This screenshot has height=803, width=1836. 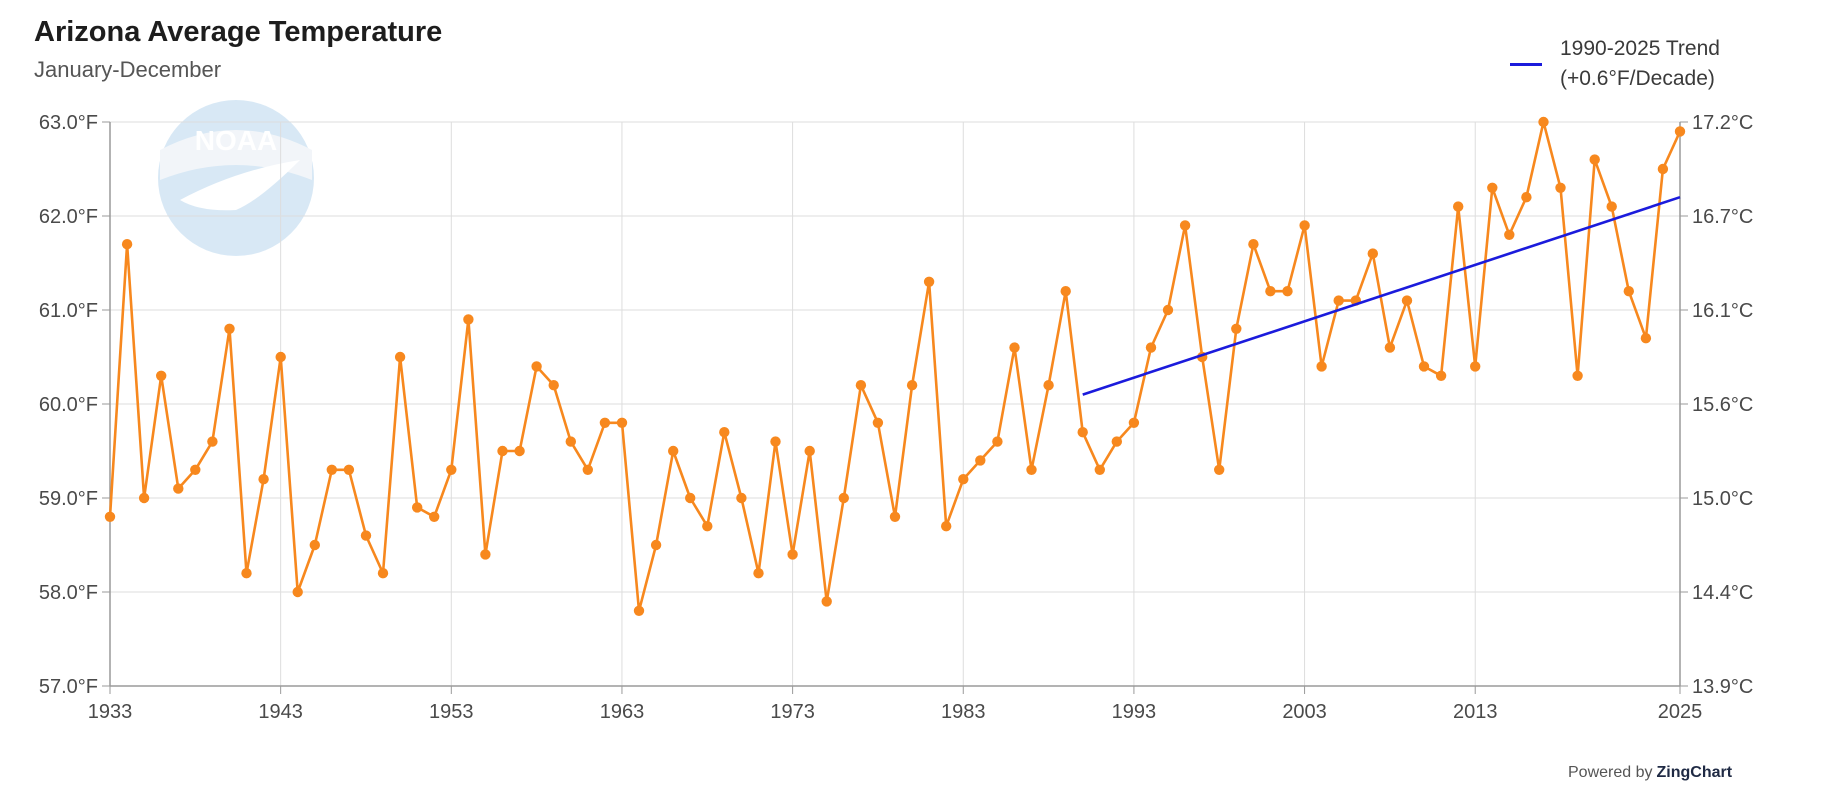 What do you see at coordinates (236, 178) in the screenshot?
I see `noaa-logo-icon: NOAA` at bounding box center [236, 178].